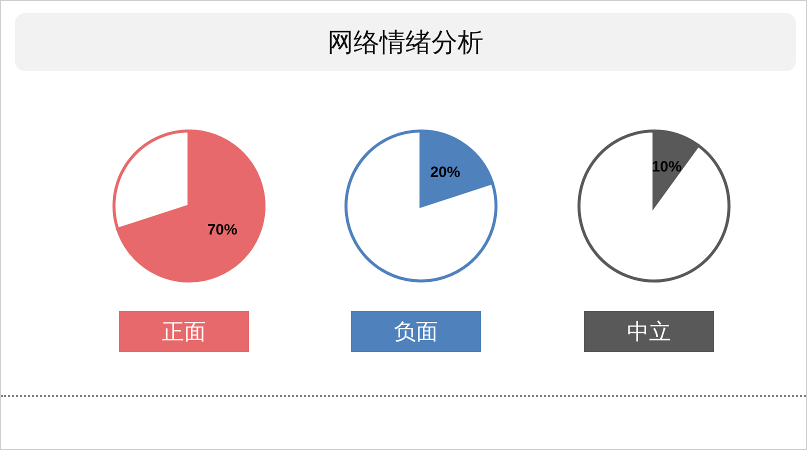 The width and height of the screenshot is (807, 450). What do you see at coordinates (416, 331) in the screenshot?
I see `text: 负面` at bounding box center [416, 331].